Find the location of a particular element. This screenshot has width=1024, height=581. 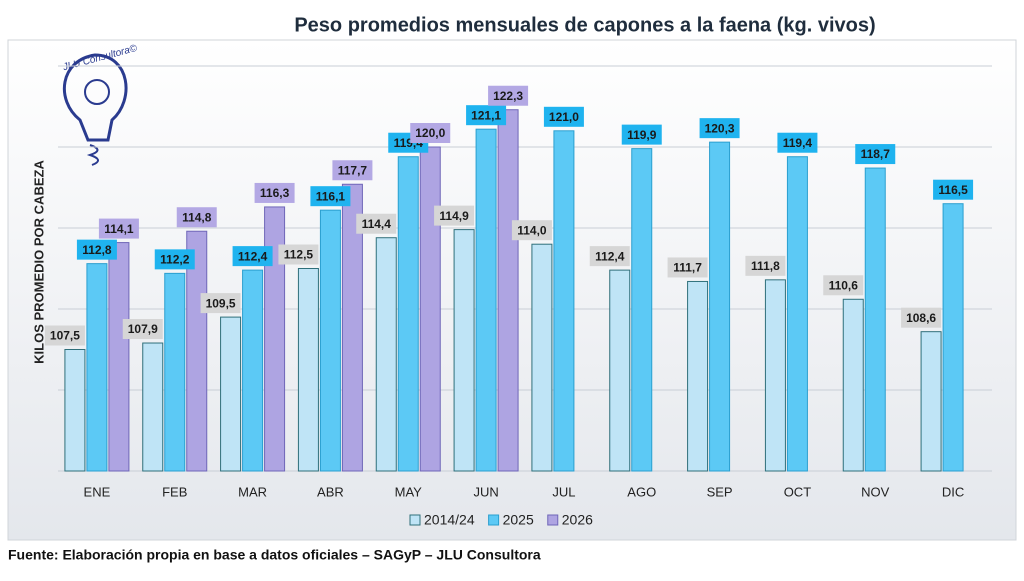

value-label: 122,3 is located at coordinates (508, 96).